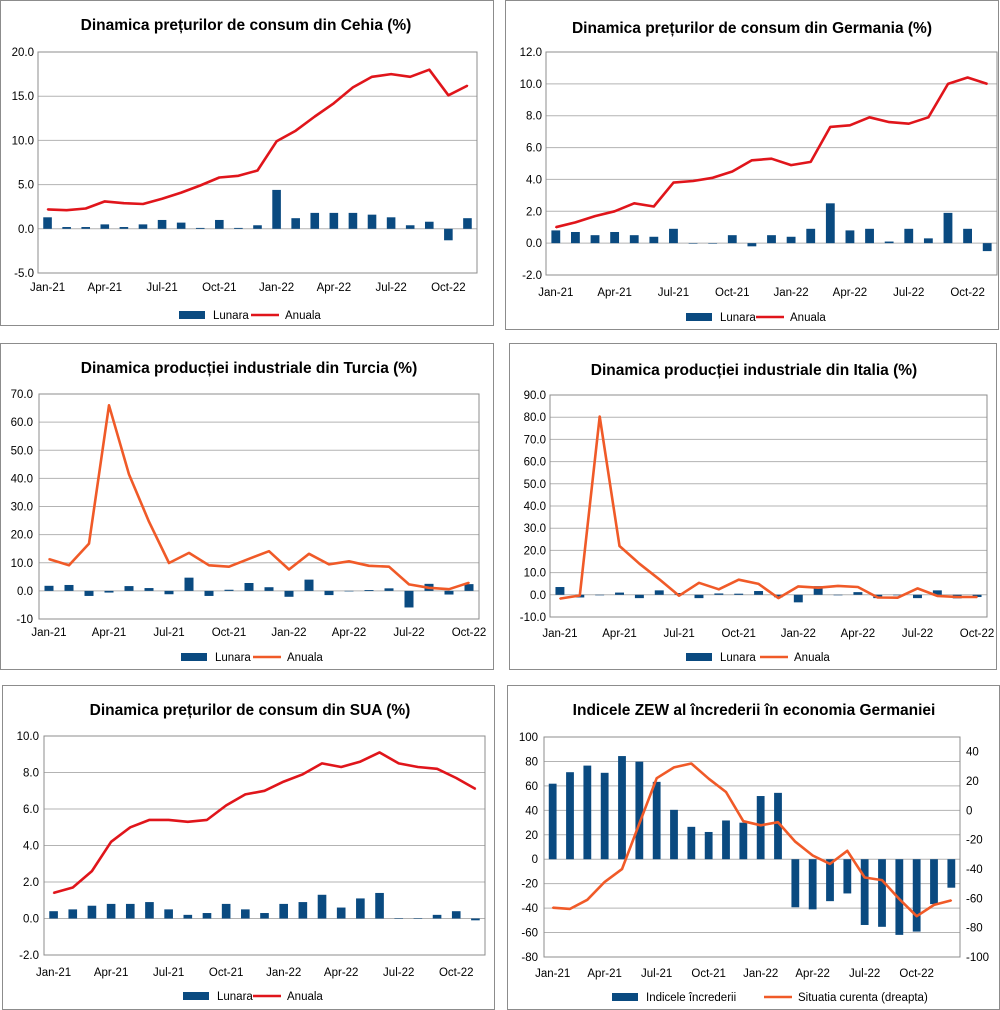  I want to click on y-tick-label: 8.0, so click(534, 117).